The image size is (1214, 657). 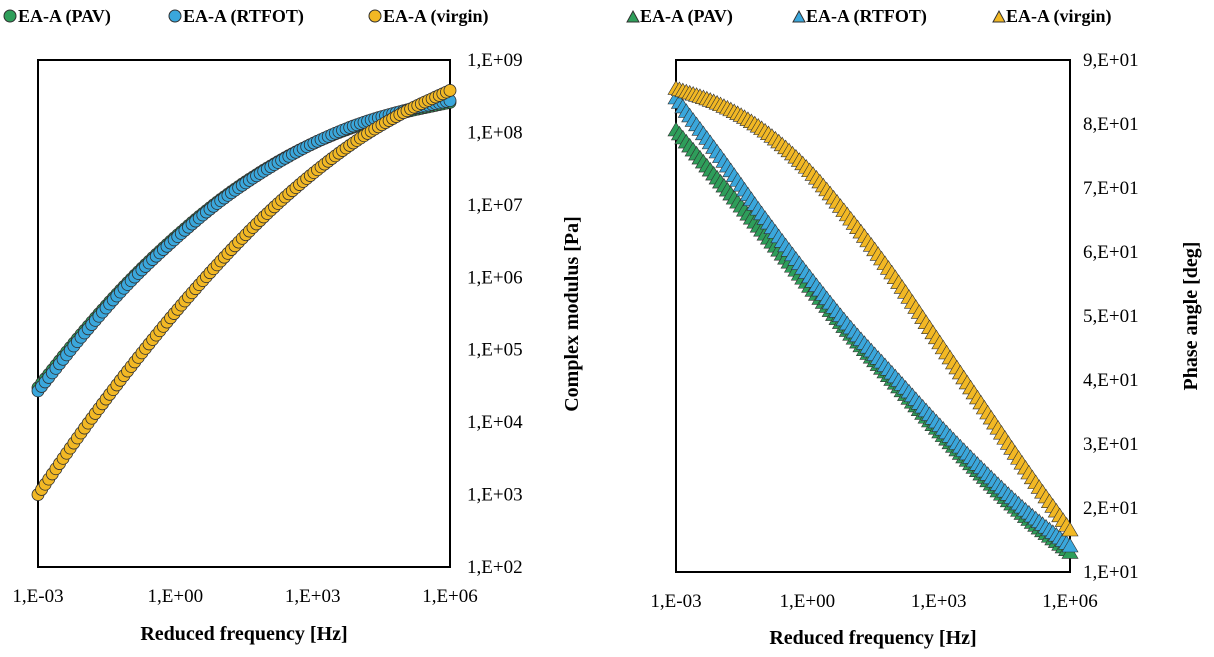 I want to click on y-tick-label: 5,E+01, so click(x=1111, y=316).